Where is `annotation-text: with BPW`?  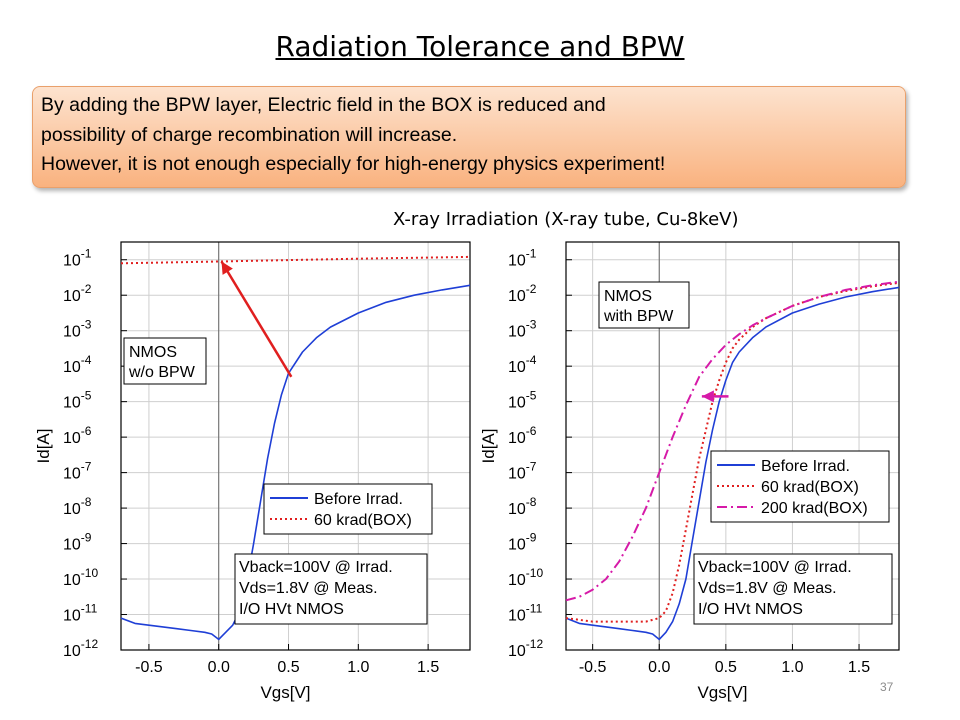
annotation-text: with BPW is located at coordinates (638, 316).